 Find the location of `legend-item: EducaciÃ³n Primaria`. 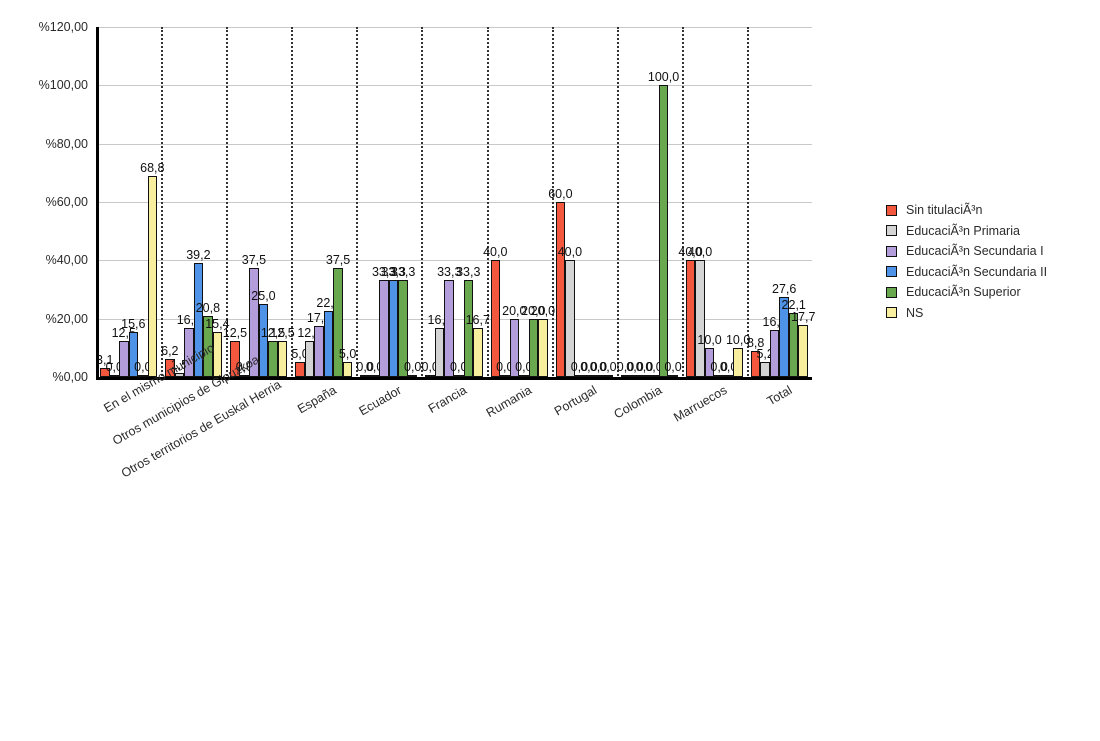

legend-item: EducaciÃ³n Primaria is located at coordinates (988, 231).